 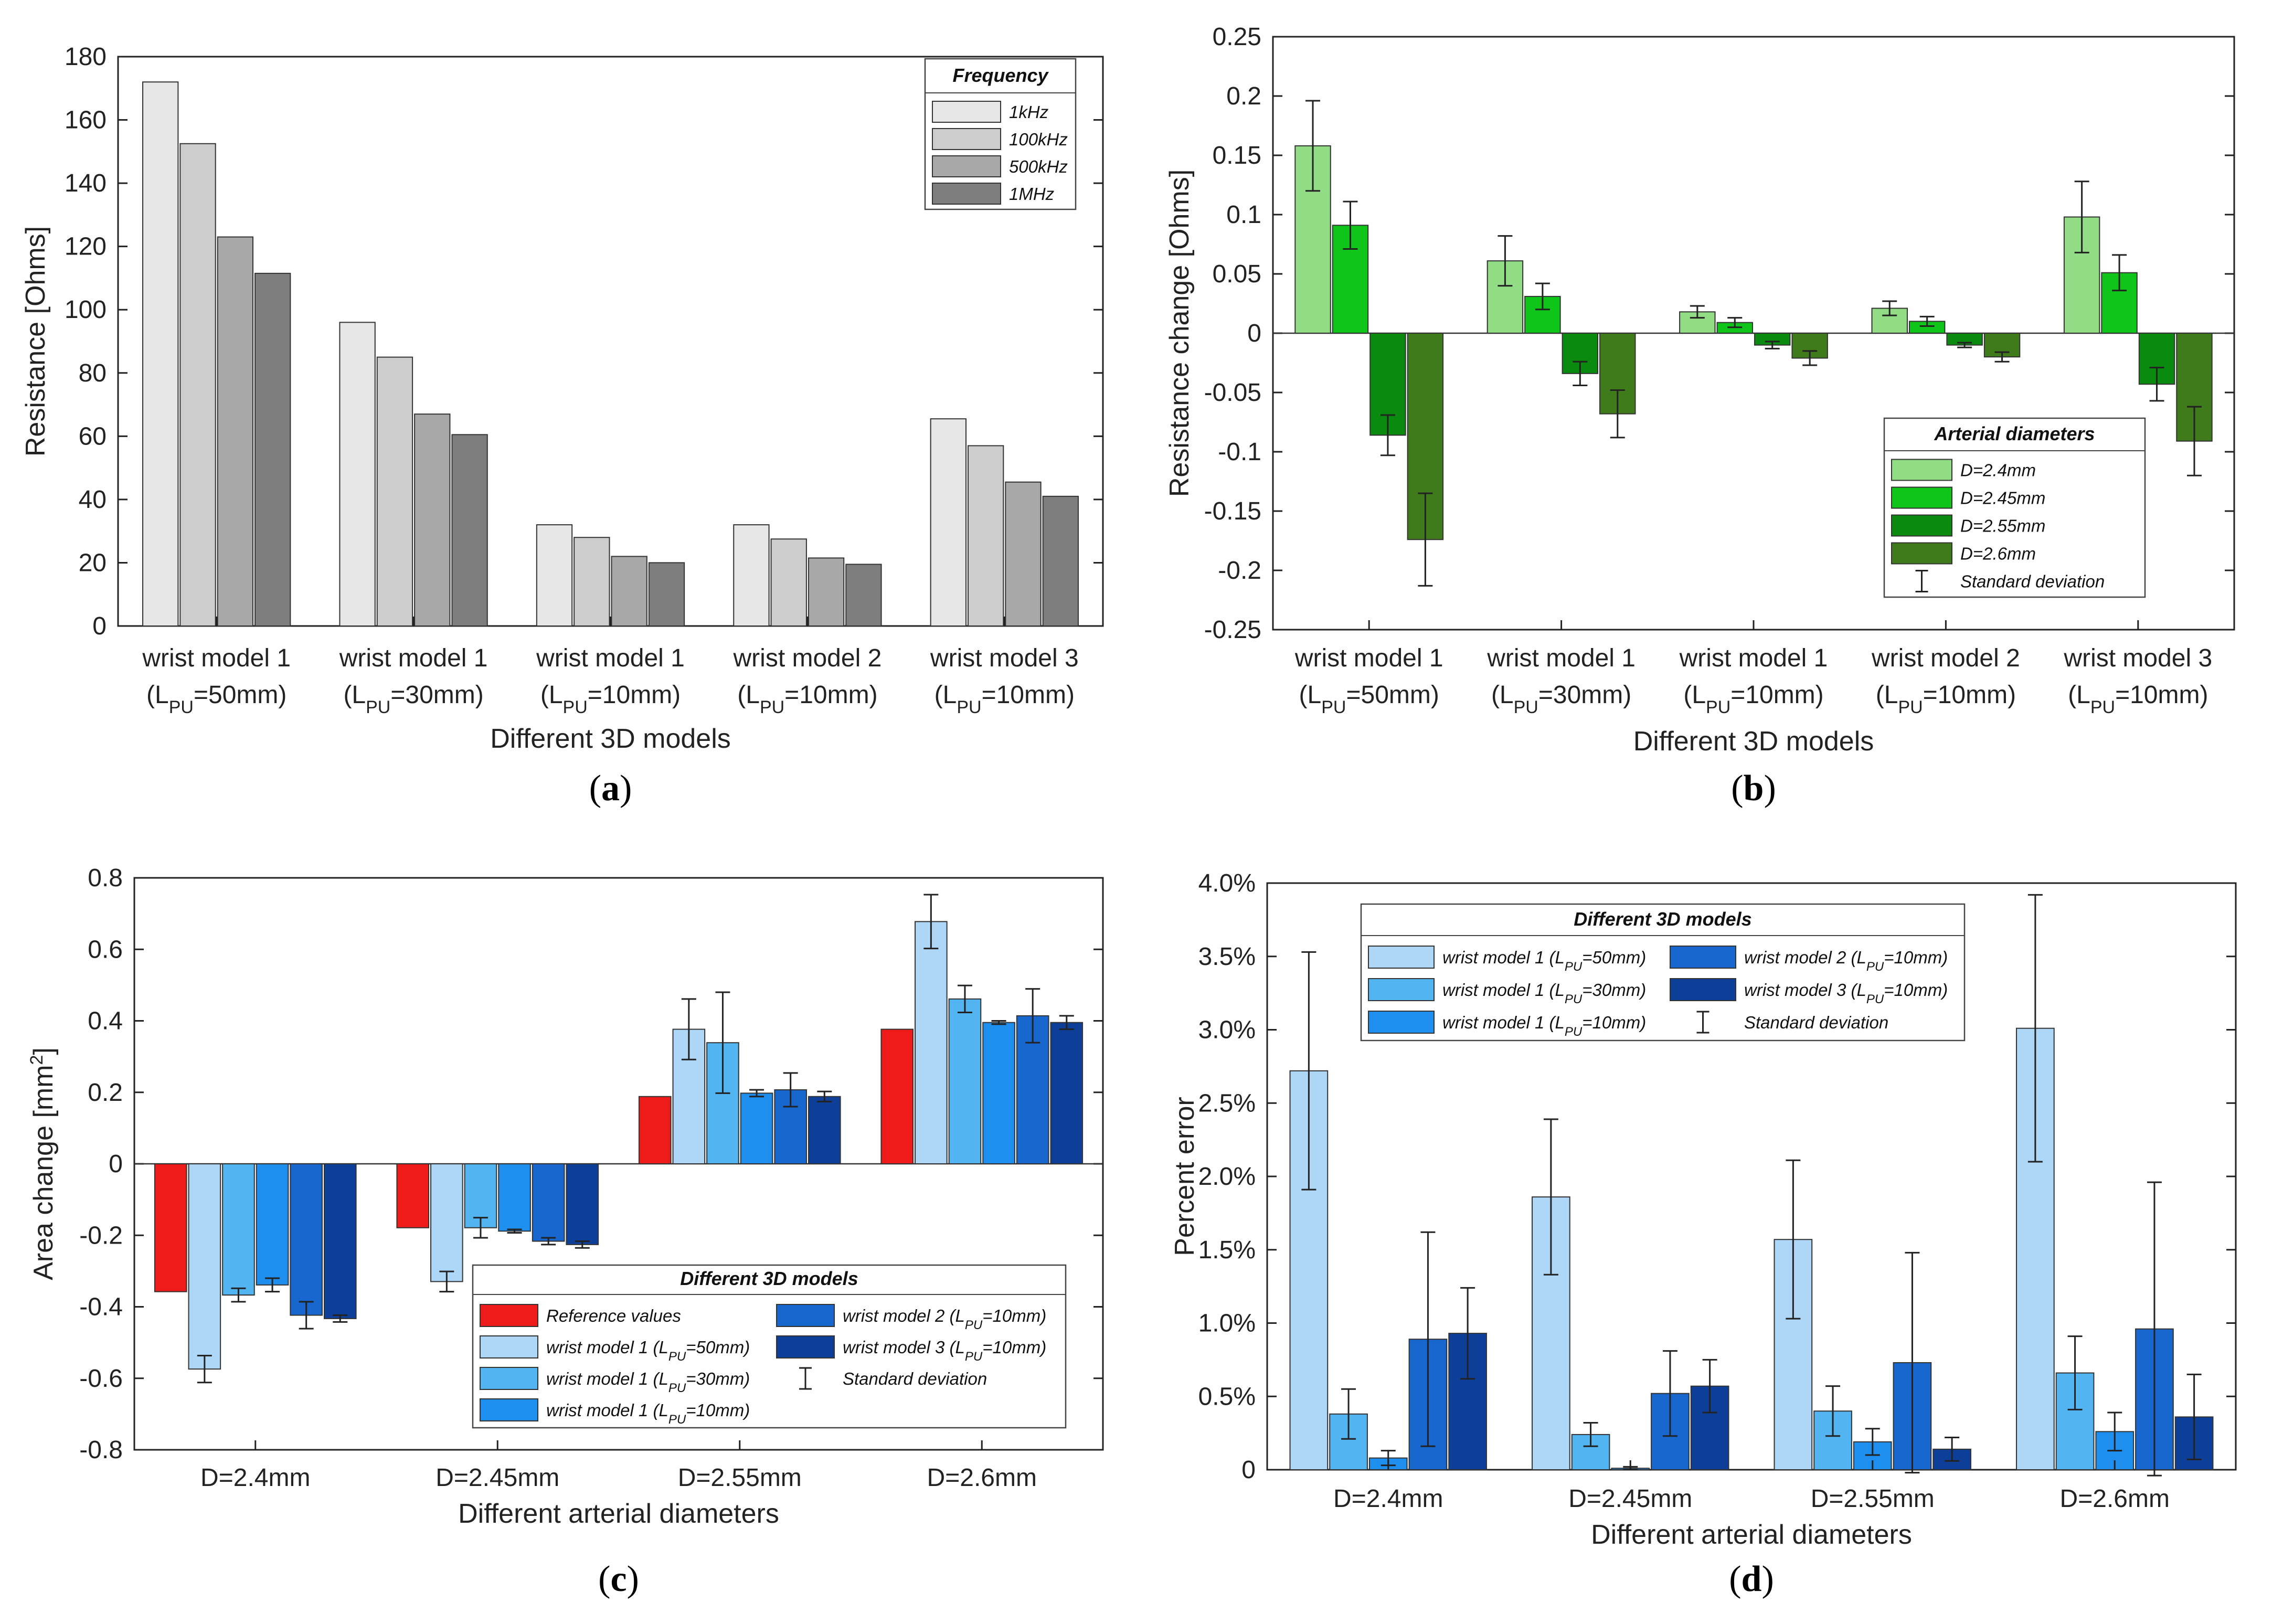 I want to click on y-tick-label-d-7: 3.5%, so click(x=1227, y=957).